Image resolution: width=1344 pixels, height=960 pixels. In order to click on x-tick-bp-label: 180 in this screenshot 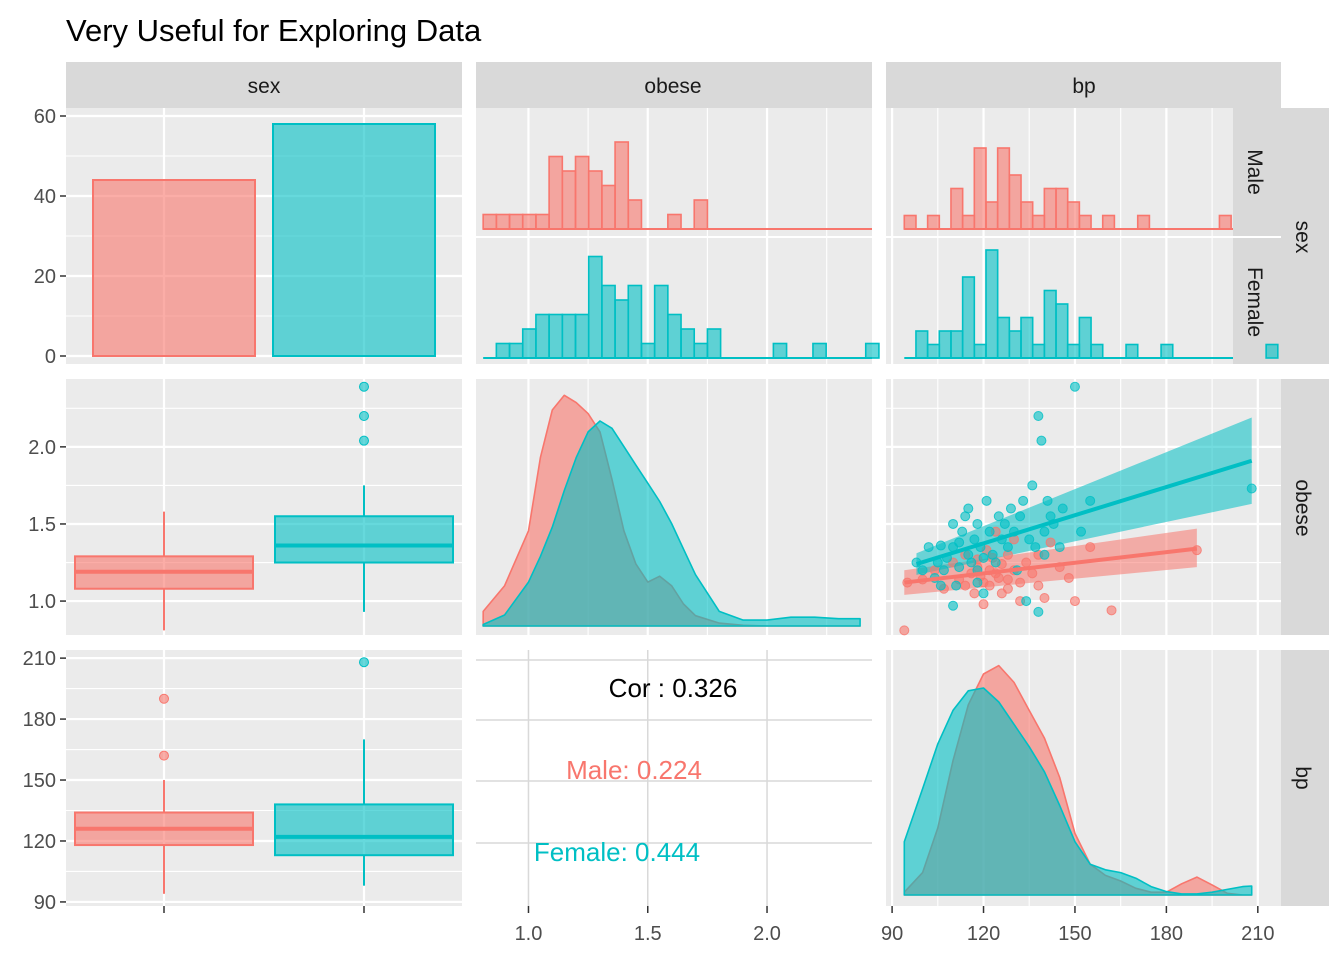, I will do `click(1166, 934)`.